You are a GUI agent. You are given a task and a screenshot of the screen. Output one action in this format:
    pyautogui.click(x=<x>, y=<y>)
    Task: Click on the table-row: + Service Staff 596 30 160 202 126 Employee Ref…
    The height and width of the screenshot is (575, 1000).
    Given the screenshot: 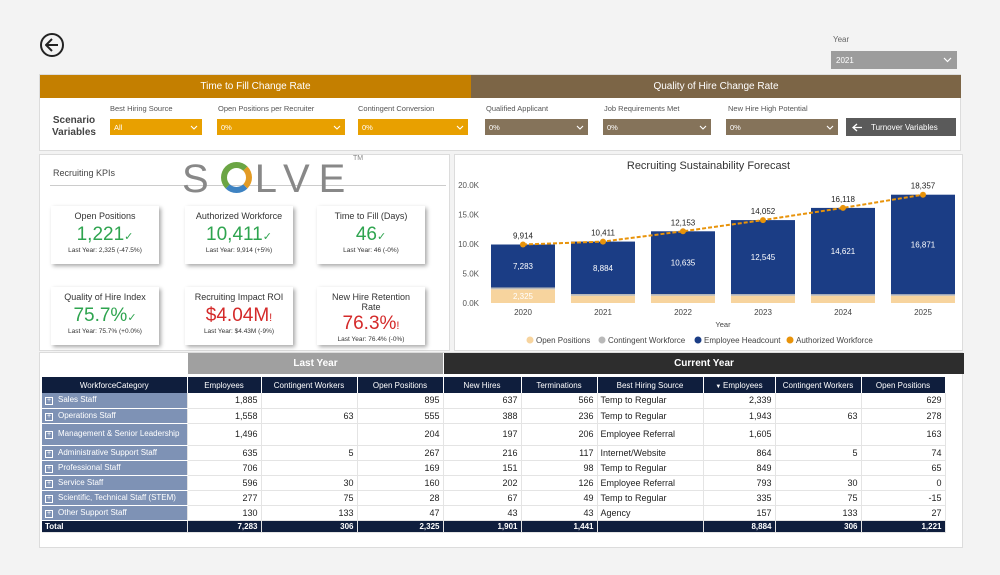 What is the action you would take?
    pyautogui.click(x=494, y=483)
    